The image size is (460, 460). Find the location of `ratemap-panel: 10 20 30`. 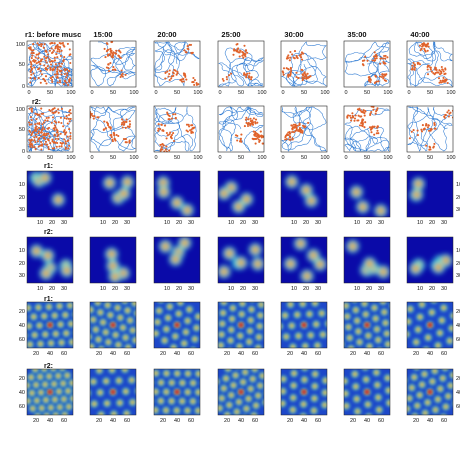

ratemap-panel: 10 20 30 is located at coordinates (113, 198).